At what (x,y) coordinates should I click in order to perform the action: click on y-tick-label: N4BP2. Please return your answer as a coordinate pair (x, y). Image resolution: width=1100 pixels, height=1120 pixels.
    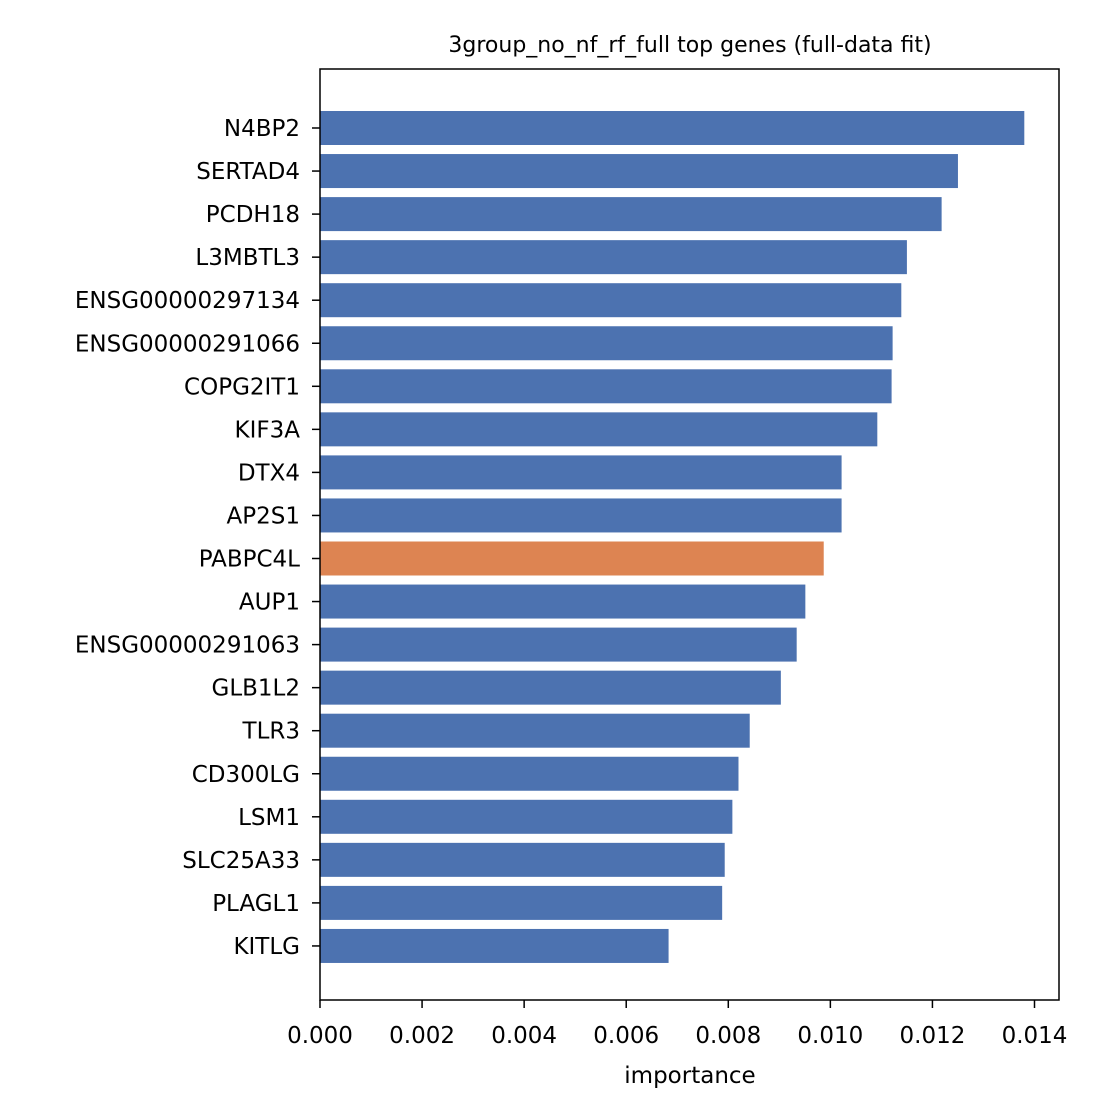
    Looking at the image, I should click on (262, 129).